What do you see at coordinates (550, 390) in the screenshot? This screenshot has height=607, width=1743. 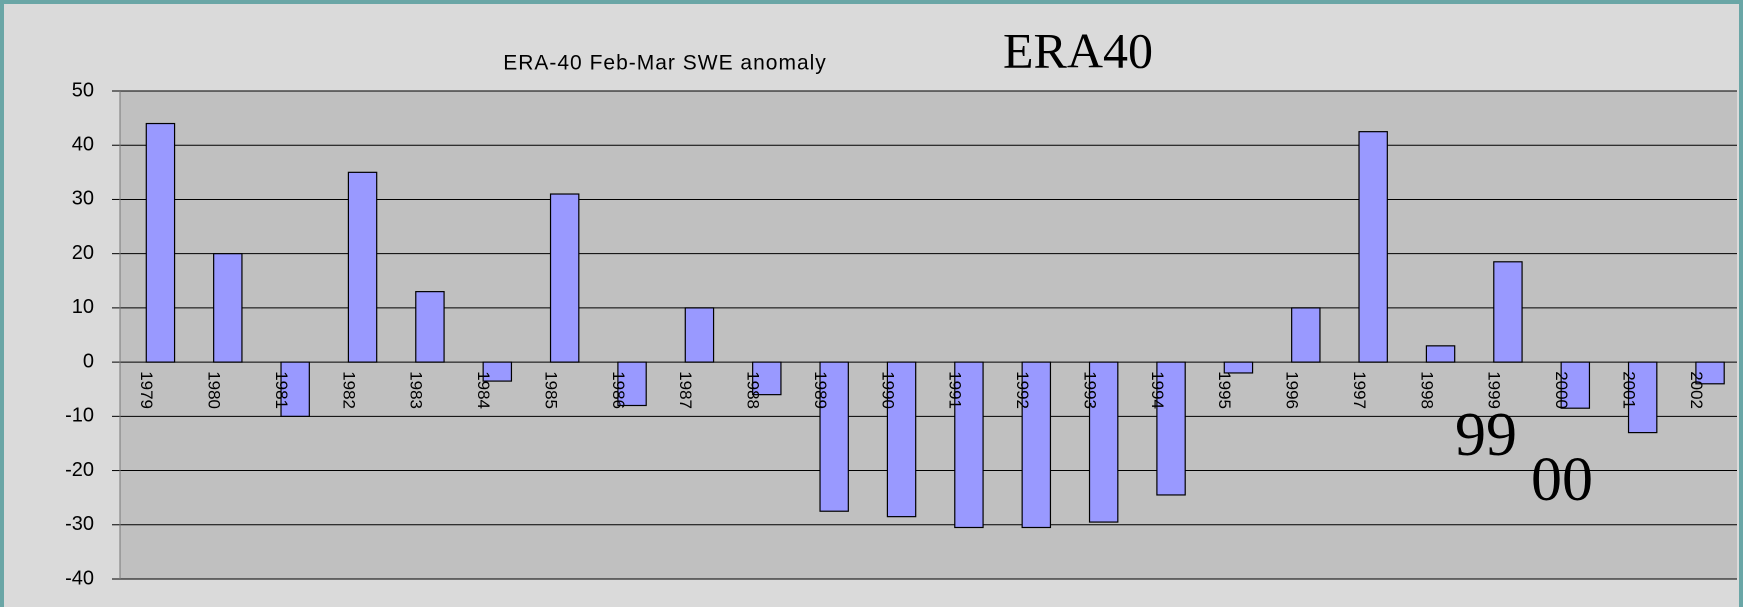 I see `x-tick-label: 1985` at bounding box center [550, 390].